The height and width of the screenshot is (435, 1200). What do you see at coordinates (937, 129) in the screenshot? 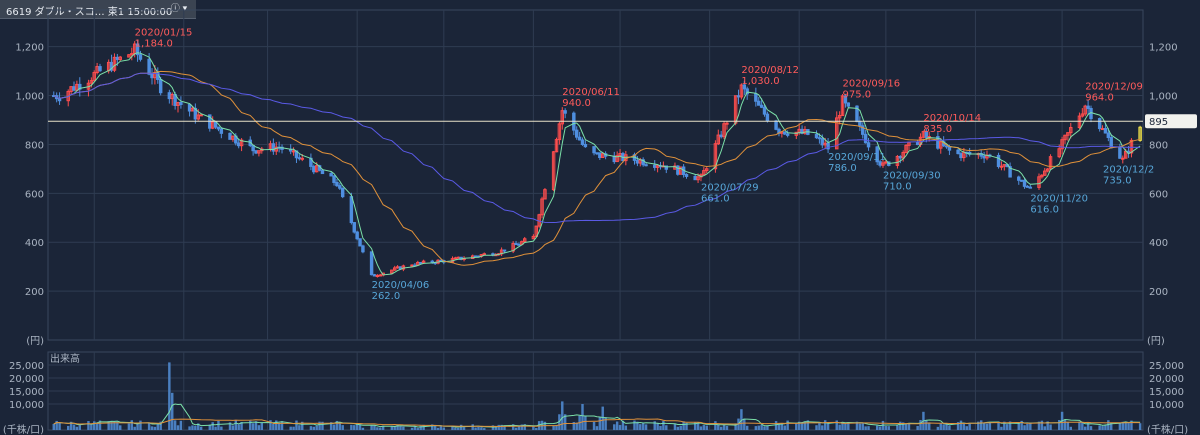
I see `high-annotation-value: 835.0` at bounding box center [937, 129].